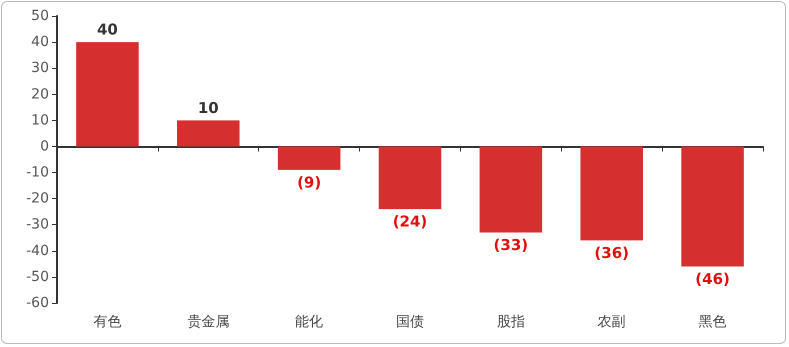 The height and width of the screenshot is (347, 789). Describe the element at coordinates (410, 322) in the screenshot. I see `x-tick-label: 国债` at that location.